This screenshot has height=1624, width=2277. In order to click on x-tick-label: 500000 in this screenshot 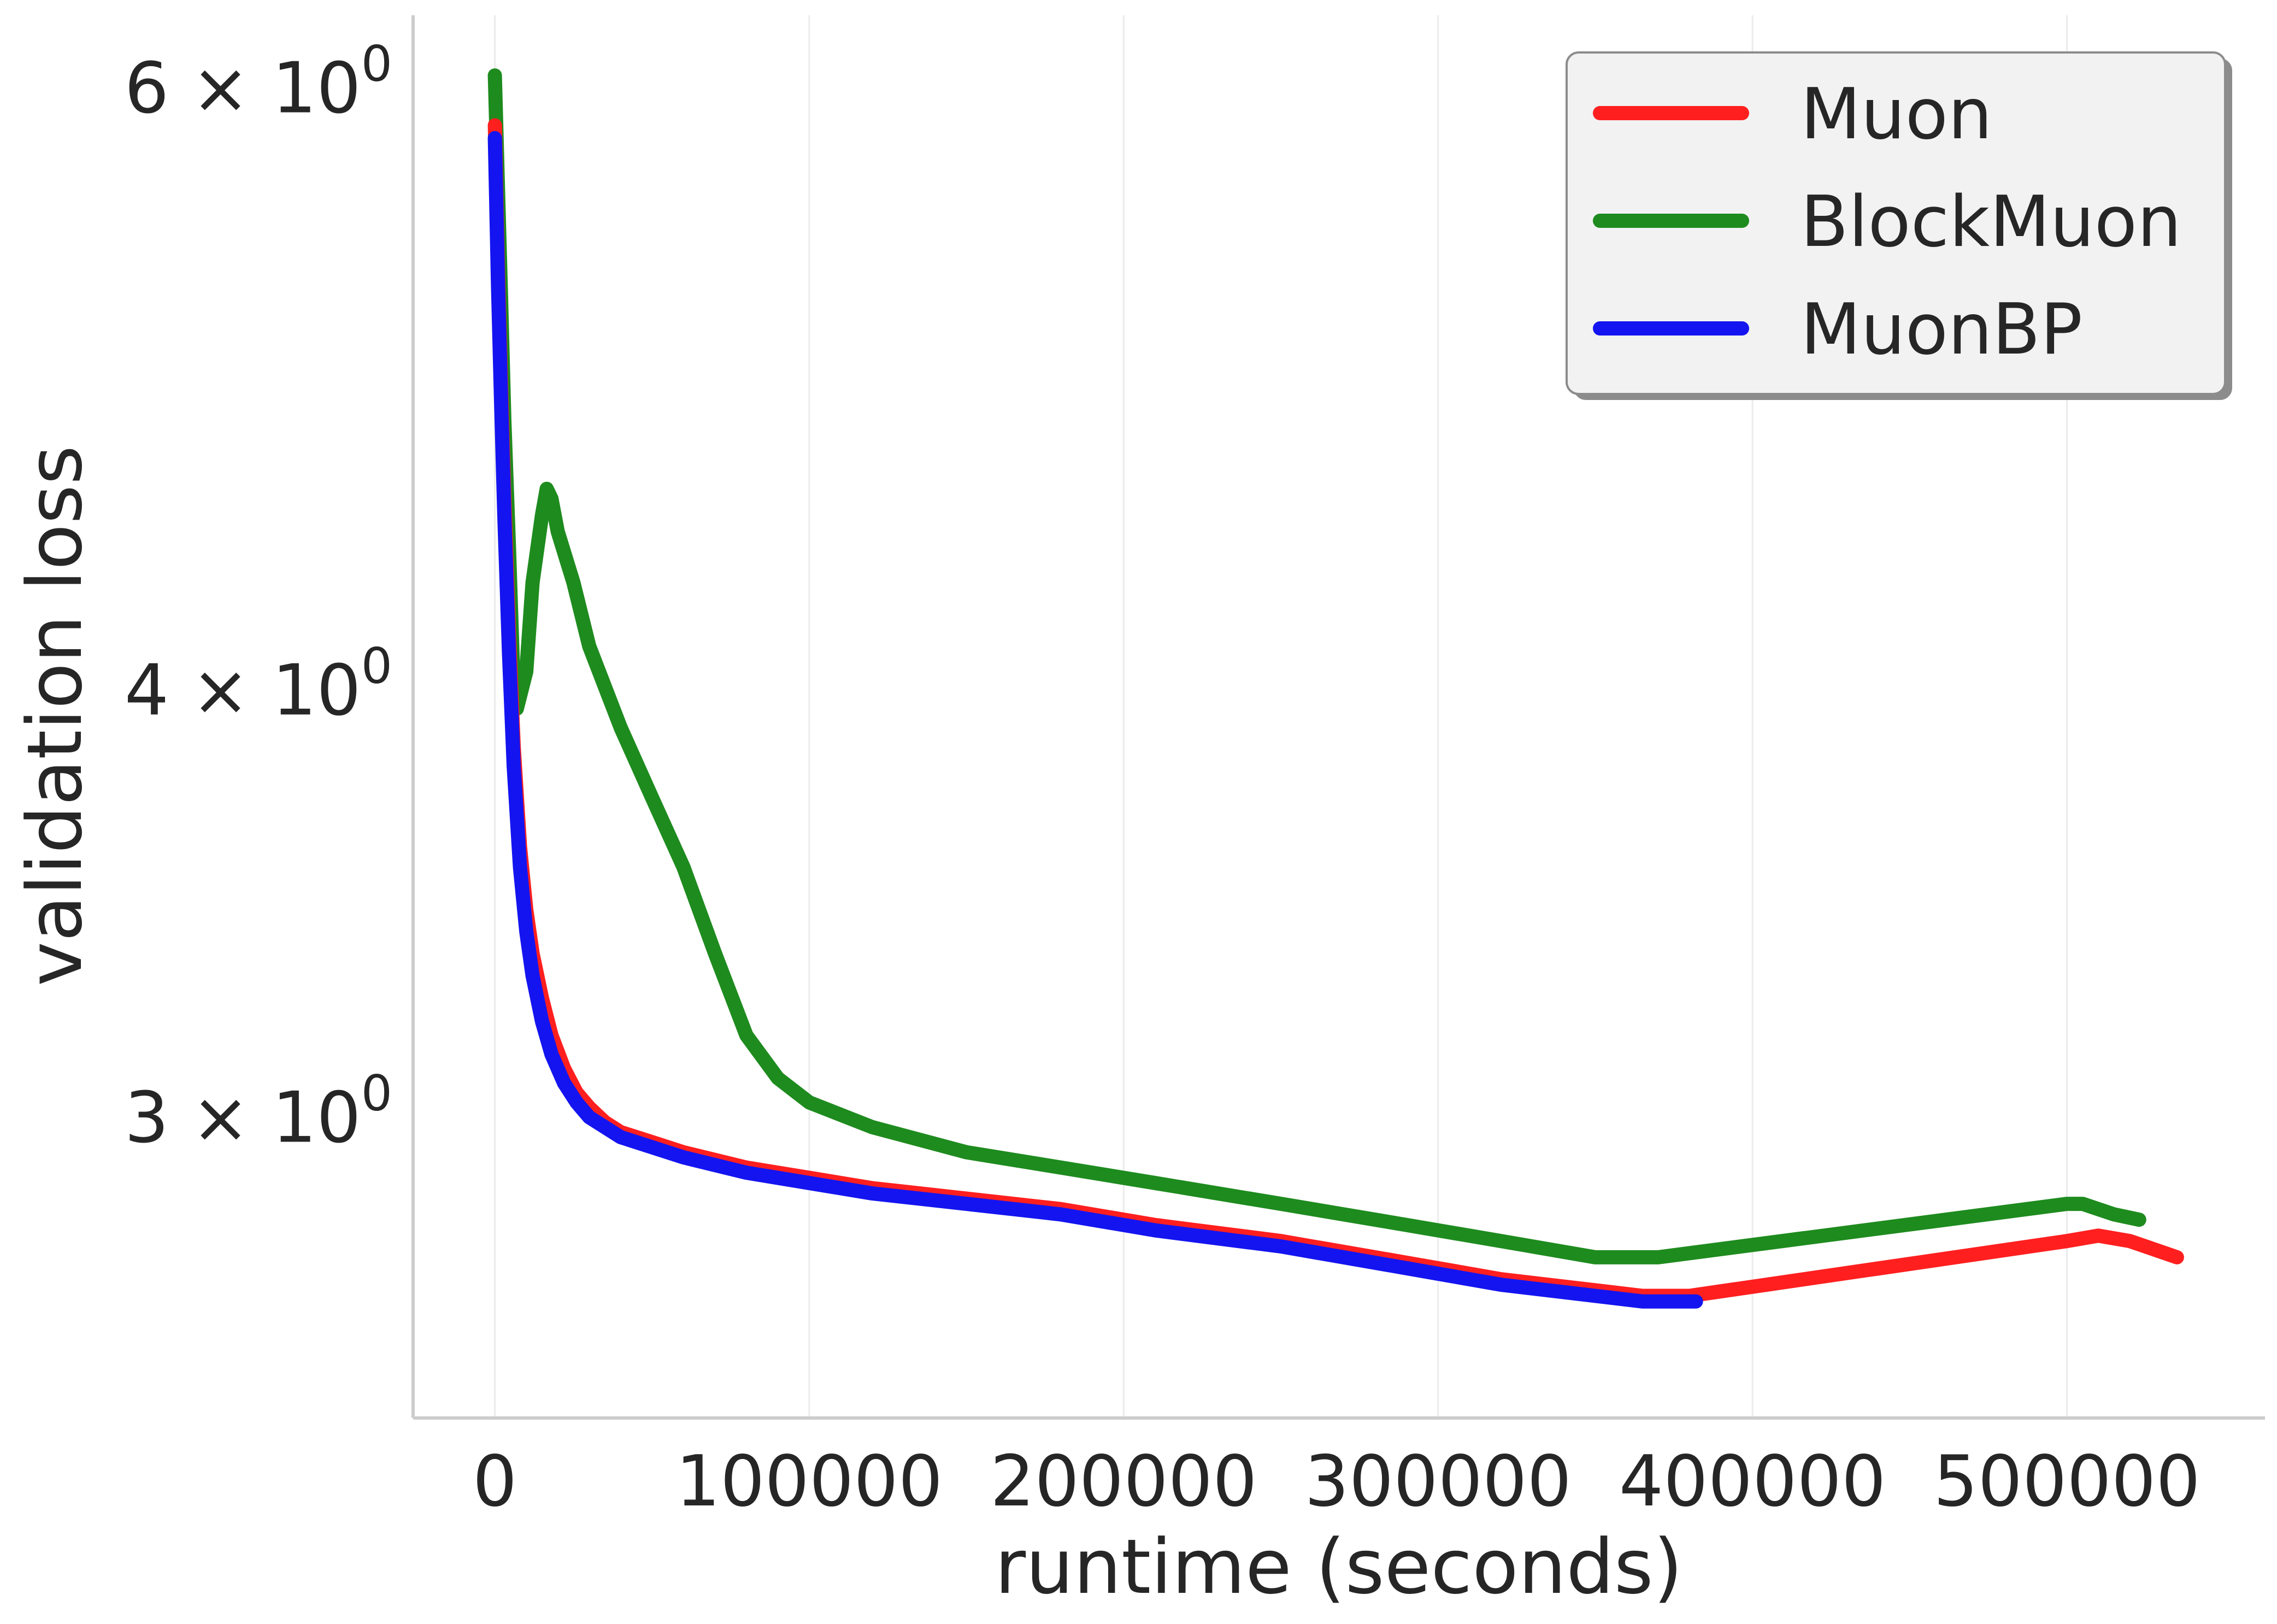, I will do `click(2066, 1481)`.